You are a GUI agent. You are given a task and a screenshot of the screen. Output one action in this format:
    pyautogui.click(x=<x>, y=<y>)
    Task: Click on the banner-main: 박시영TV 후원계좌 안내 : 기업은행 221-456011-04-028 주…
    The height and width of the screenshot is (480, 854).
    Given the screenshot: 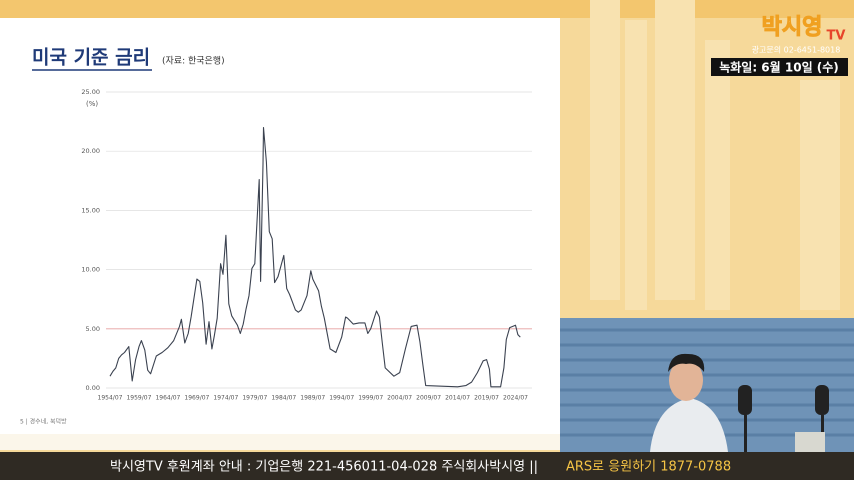 What is the action you would take?
    pyautogui.click(x=324, y=467)
    